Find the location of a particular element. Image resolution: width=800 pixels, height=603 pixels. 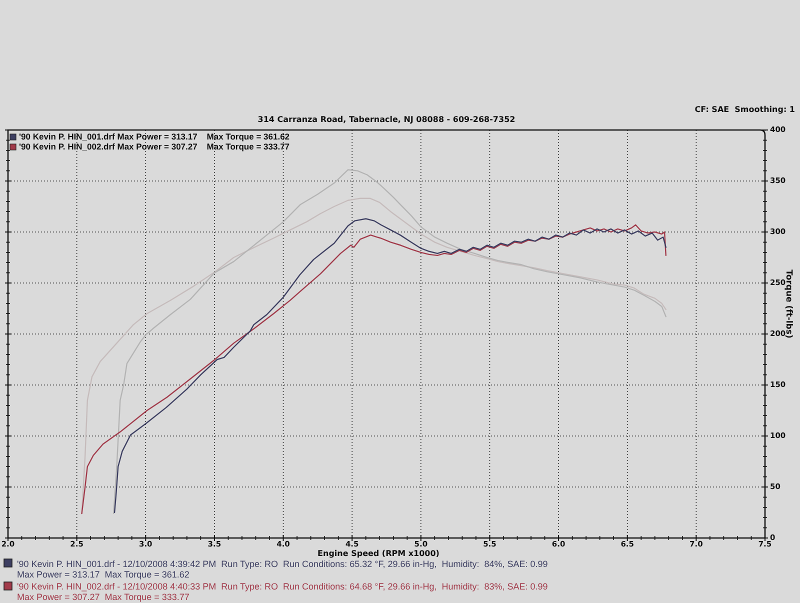

text: '90 Kevin P. HIN_002.drf - 12/10/2008 4:40:33 PM Run Type: RO Run Conditions: 64.68 °F, 29.66 in-Hg, Humidity: 83%, SAE: 0.99 is located at coordinates (282, 587).